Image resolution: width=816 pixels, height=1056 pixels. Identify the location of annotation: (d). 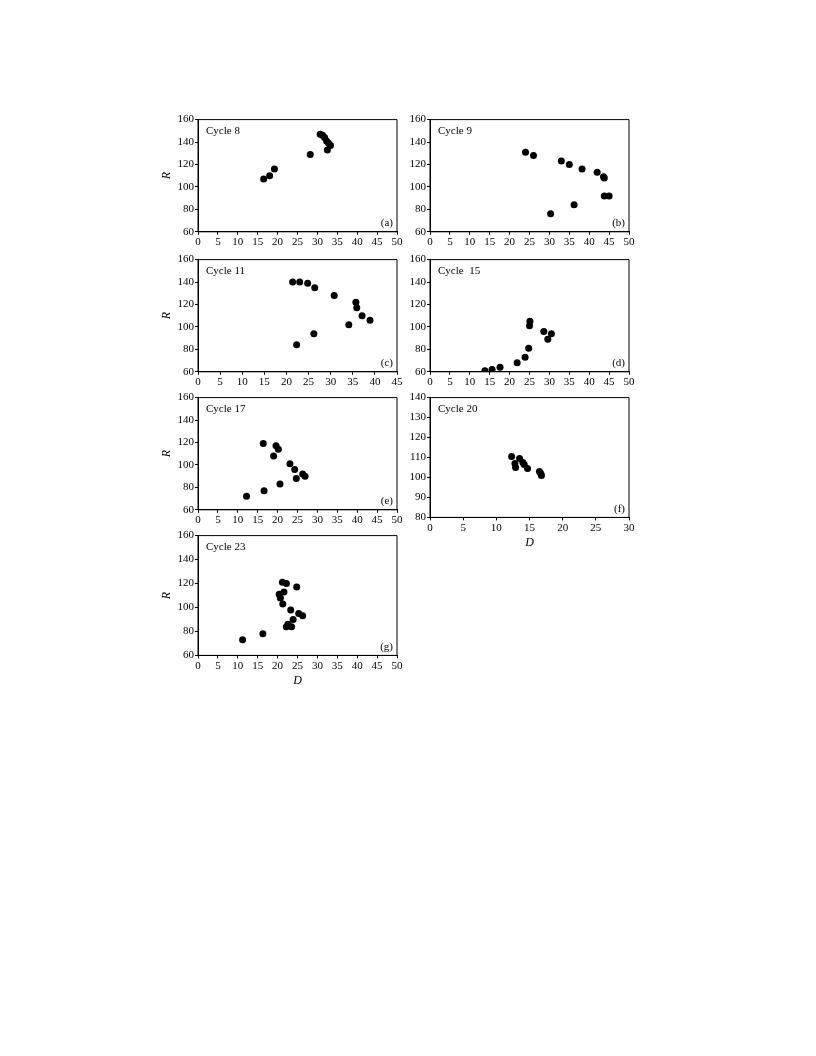
(619, 363).